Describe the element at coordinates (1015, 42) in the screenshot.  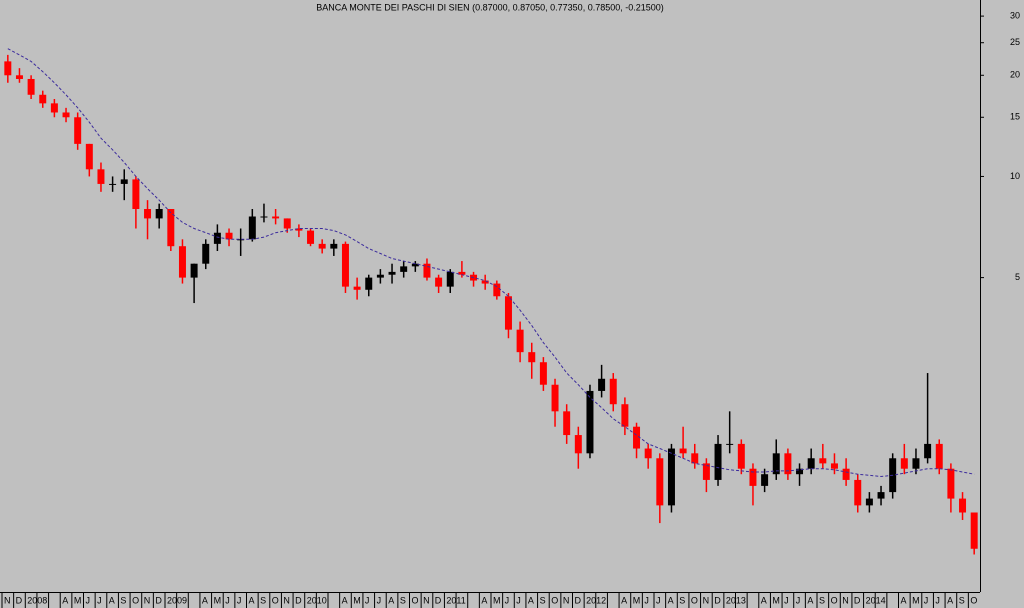
I see `y-tick-label: 25` at that location.